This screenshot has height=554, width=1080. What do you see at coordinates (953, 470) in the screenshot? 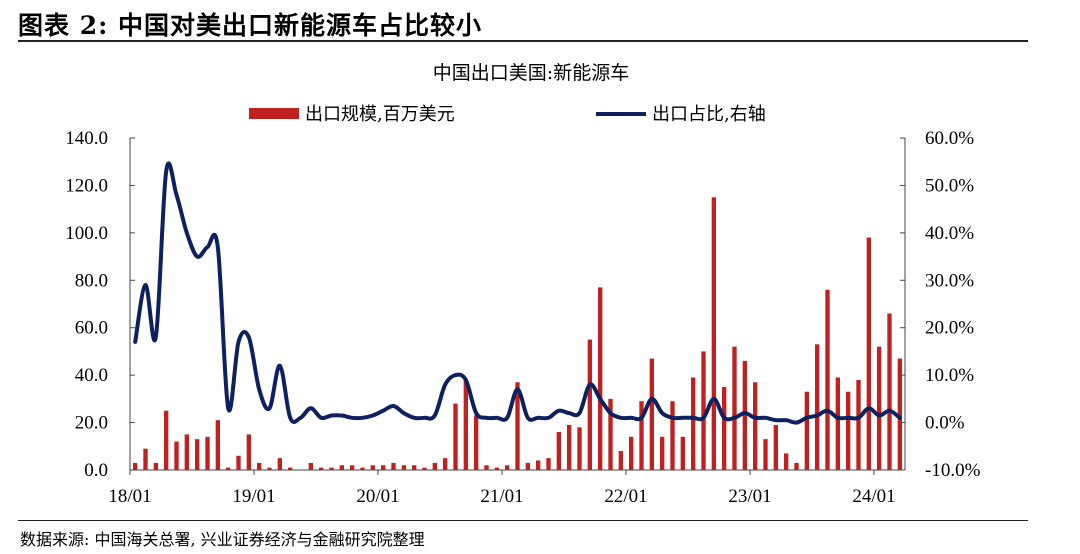
I see `y-right-tick-label: -10.0%` at bounding box center [953, 470].